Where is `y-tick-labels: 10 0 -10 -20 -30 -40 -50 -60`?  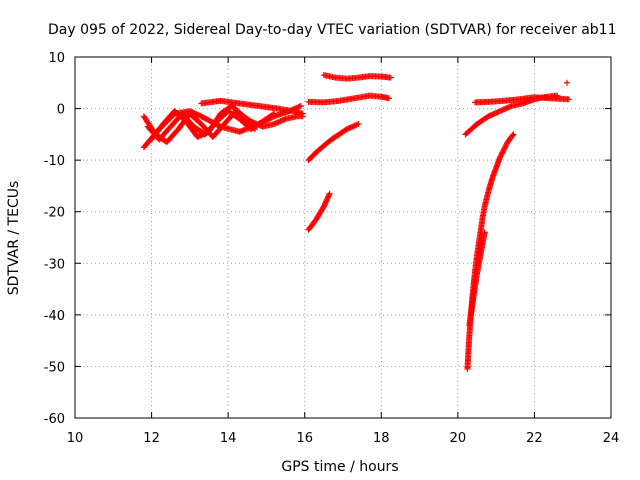 y-tick-labels: 10 0 -10 -20 -30 -40 -50 -60 is located at coordinates (54, 239).